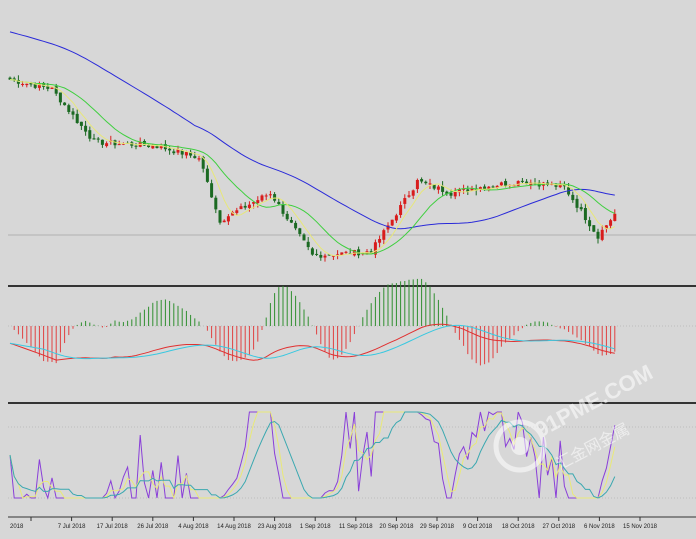 The width and height of the screenshot is (696, 539). I want to click on x-tick-label: 26 Jul 2018, so click(153, 527).